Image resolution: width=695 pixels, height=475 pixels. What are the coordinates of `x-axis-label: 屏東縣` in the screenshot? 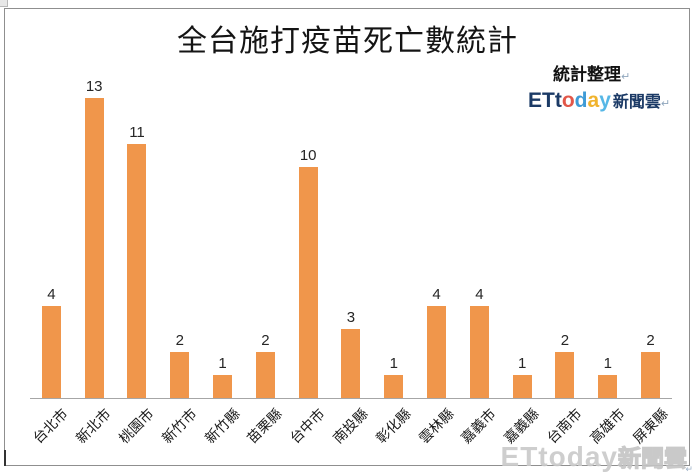 It's located at (650, 427).